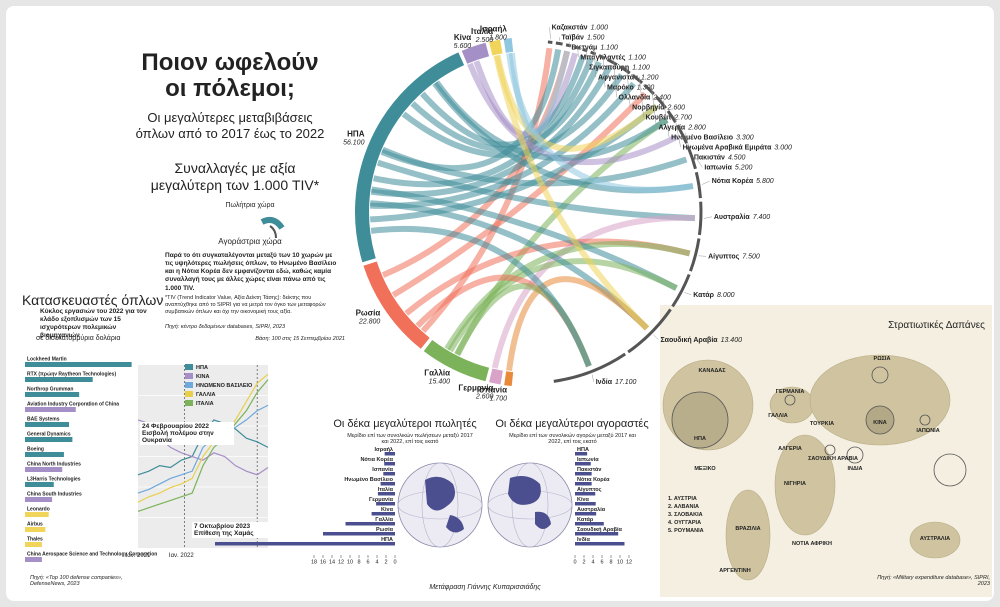  What do you see at coordinates (368, 480) in the screenshot?
I see `bar-label: Ηνωμένο Βασίλειο` at bounding box center [368, 480].